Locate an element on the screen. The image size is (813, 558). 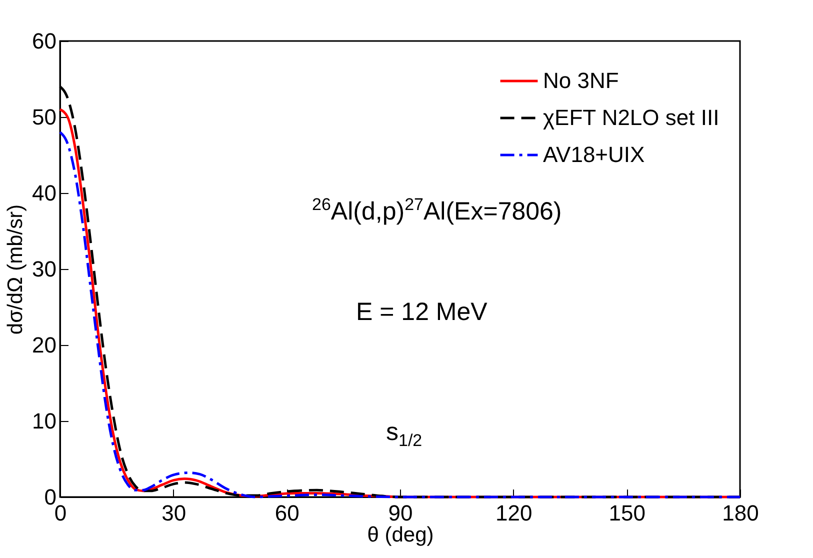
legend-label: AV18+UIX is located at coordinates (594, 154).